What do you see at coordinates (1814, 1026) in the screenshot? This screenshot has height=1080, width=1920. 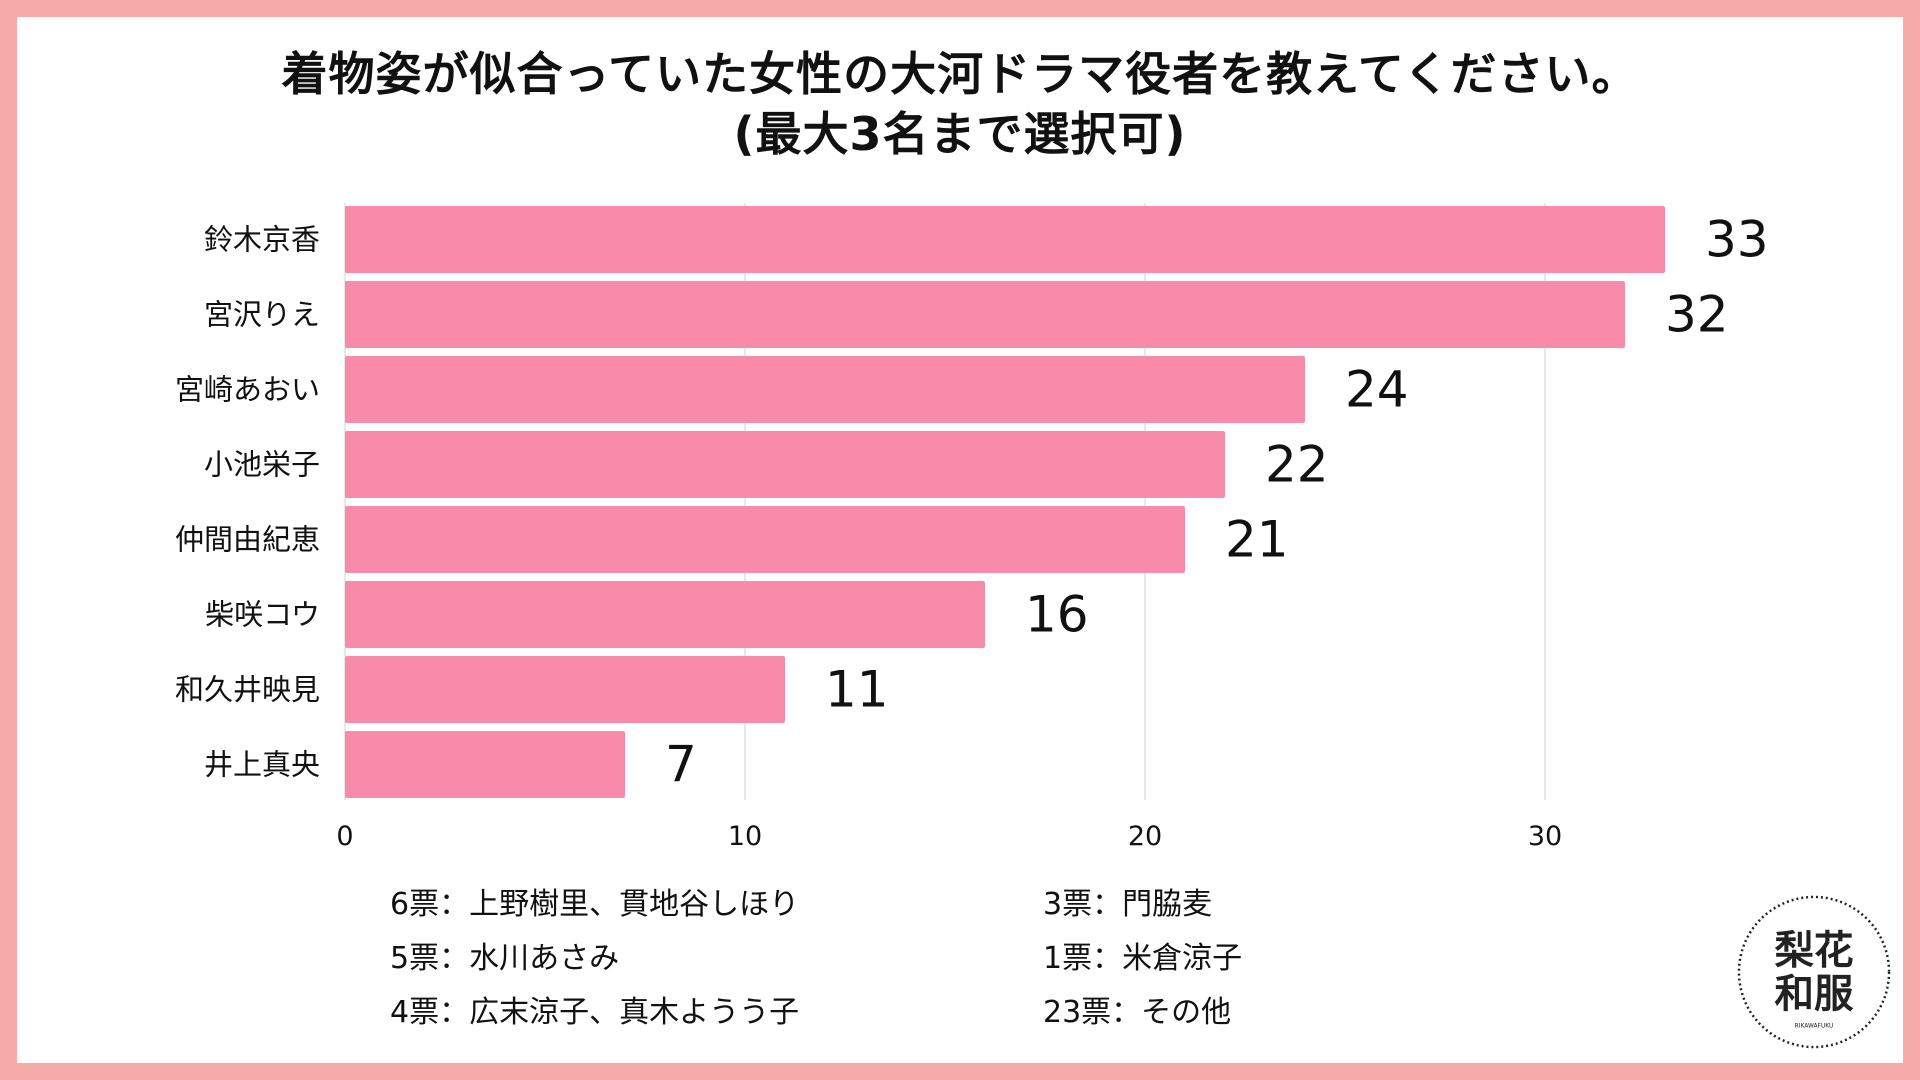 I see `logo-subtext: RIKAWAFUKU` at bounding box center [1814, 1026].